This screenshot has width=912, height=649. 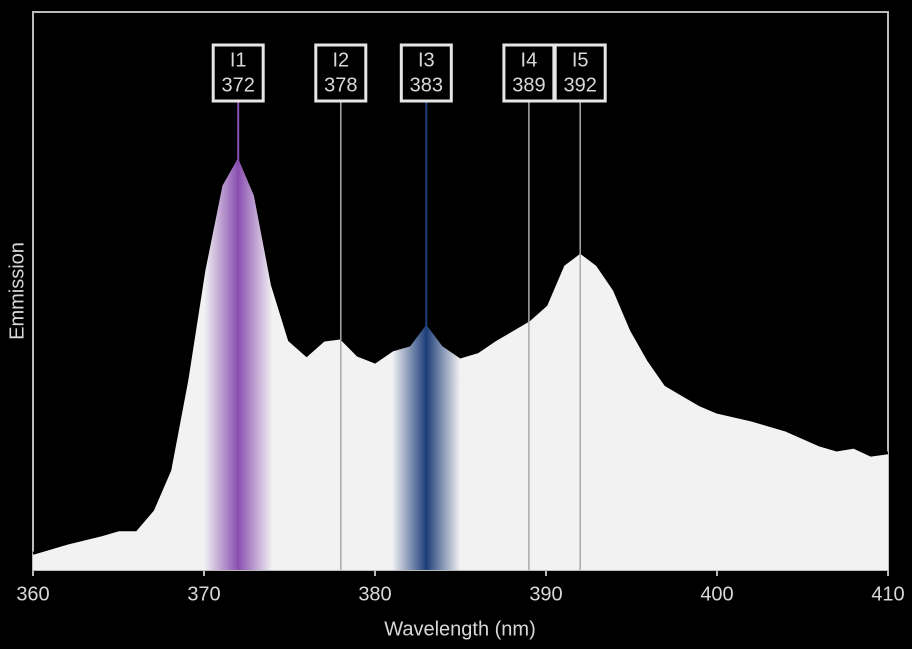 What do you see at coordinates (580, 85) in the screenshot?
I see `marker-value: 392` at bounding box center [580, 85].